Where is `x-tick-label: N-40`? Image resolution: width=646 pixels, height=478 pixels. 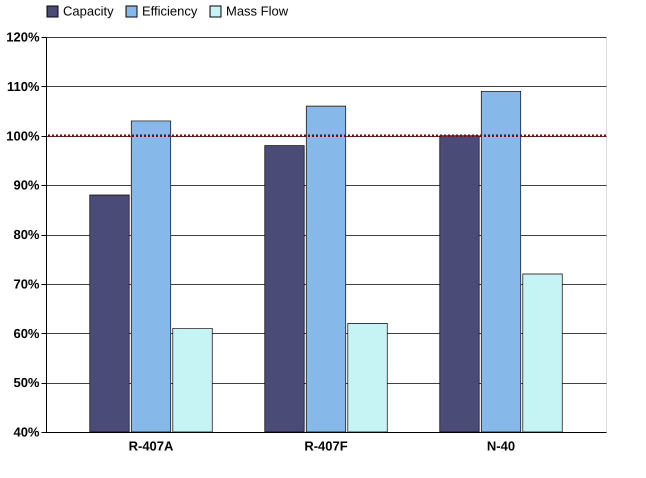 x-tick-label: N-40 is located at coordinates (501, 446).